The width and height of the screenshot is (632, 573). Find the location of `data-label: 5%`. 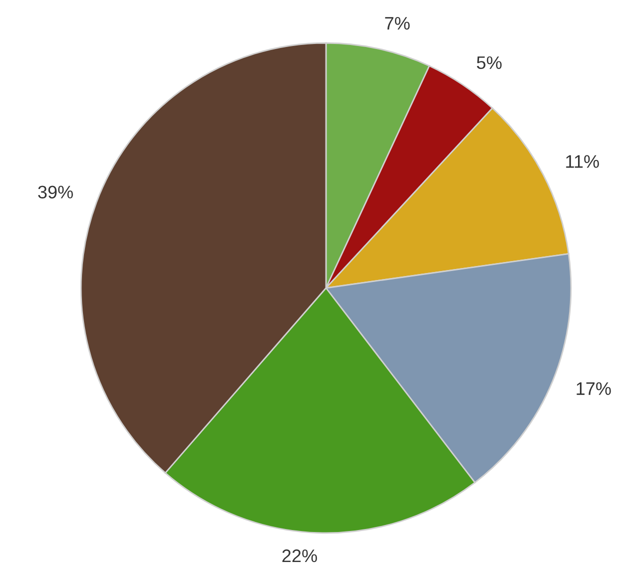

data-label: 5% is located at coordinates (489, 63).